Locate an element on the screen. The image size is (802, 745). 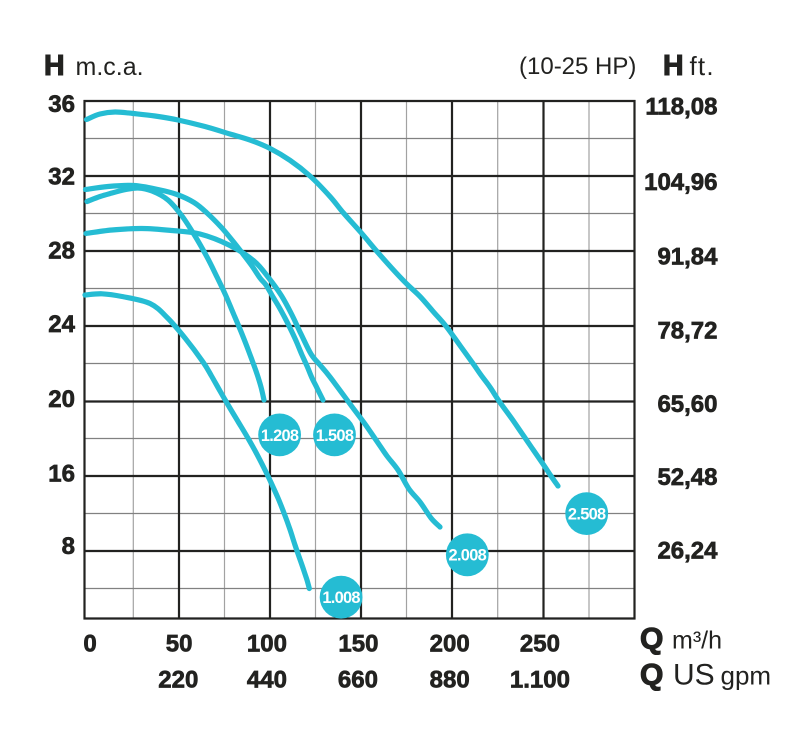
svg-text: (10-25 HP) is located at coordinates (577, 66).